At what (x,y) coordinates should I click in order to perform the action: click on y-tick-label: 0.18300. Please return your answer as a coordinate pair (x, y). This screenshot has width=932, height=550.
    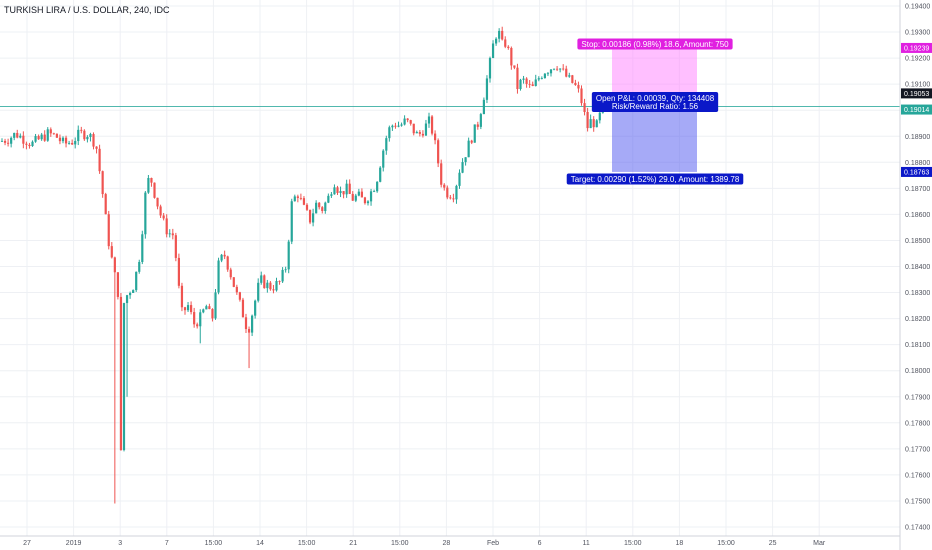
    Looking at the image, I should click on (917, 293).